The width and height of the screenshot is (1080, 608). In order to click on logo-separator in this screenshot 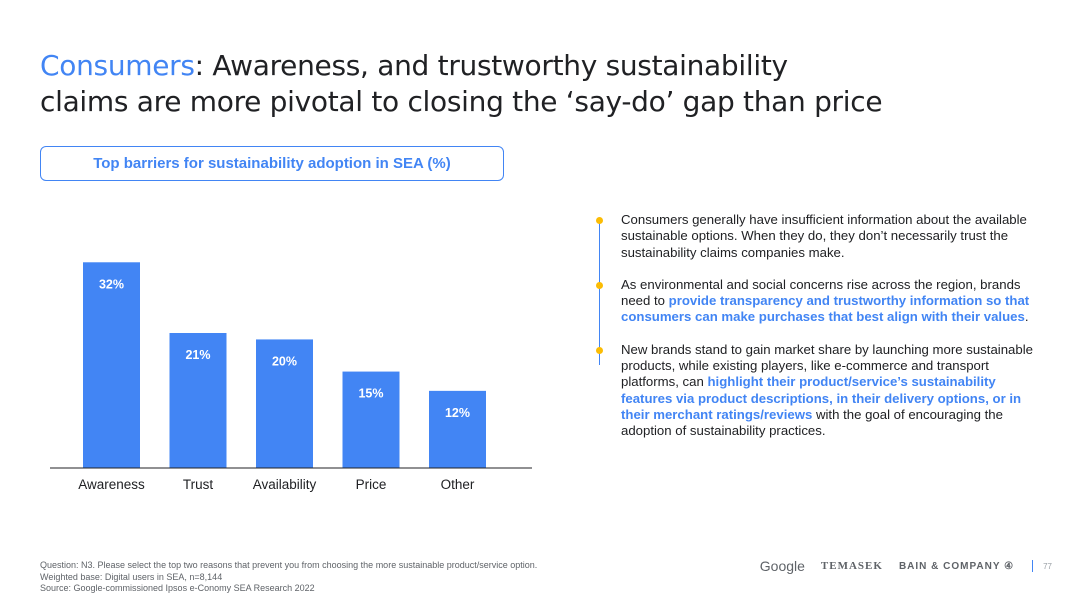, I will do `click(1033, 566)`.